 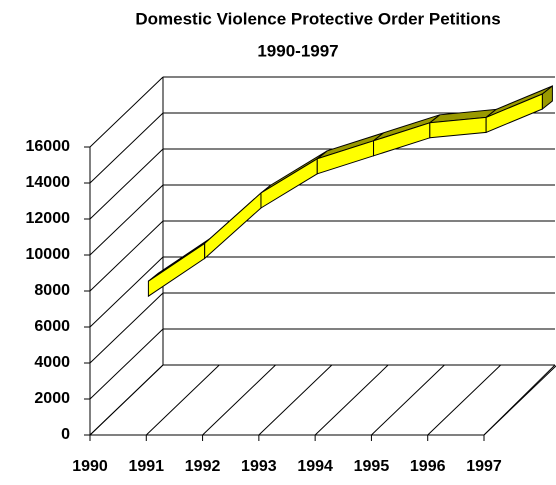 I want to click on y-tick-label: 0, so click(x=65, y=434).